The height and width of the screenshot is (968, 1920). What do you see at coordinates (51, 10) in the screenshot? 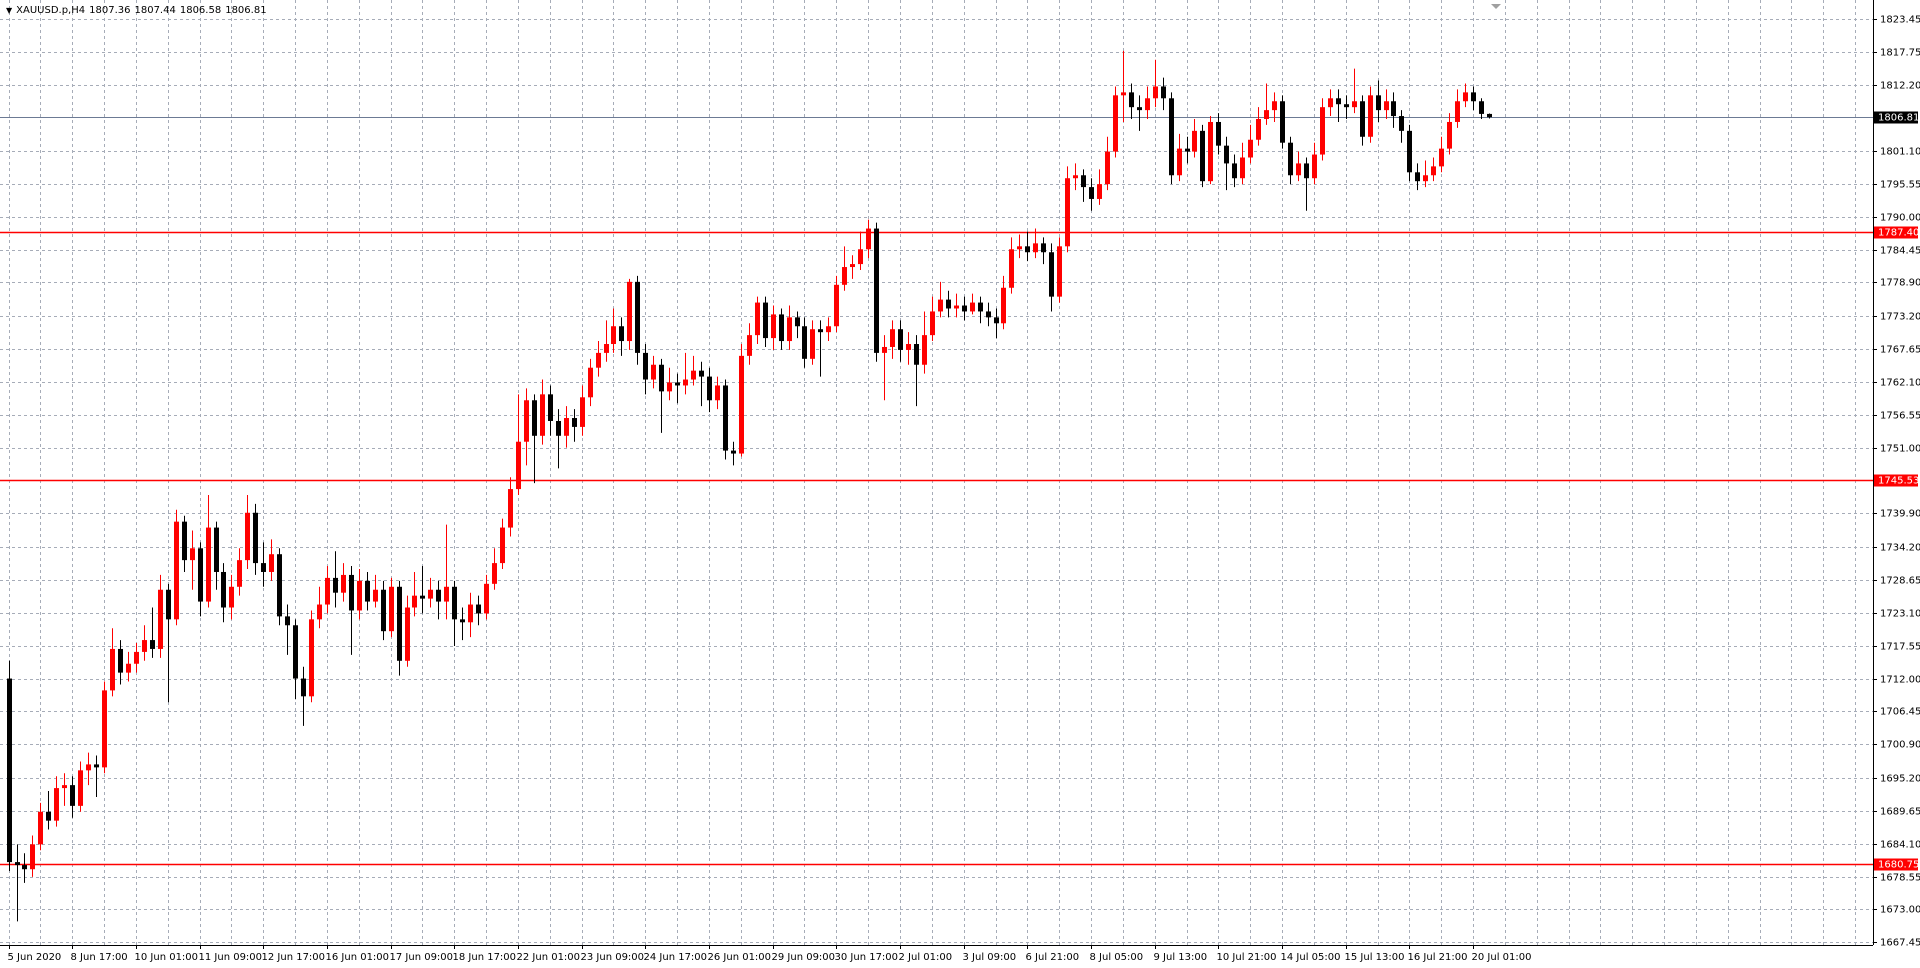
I see `symbol: XAUUSD.p,H4` at bounding box center [51, 10].